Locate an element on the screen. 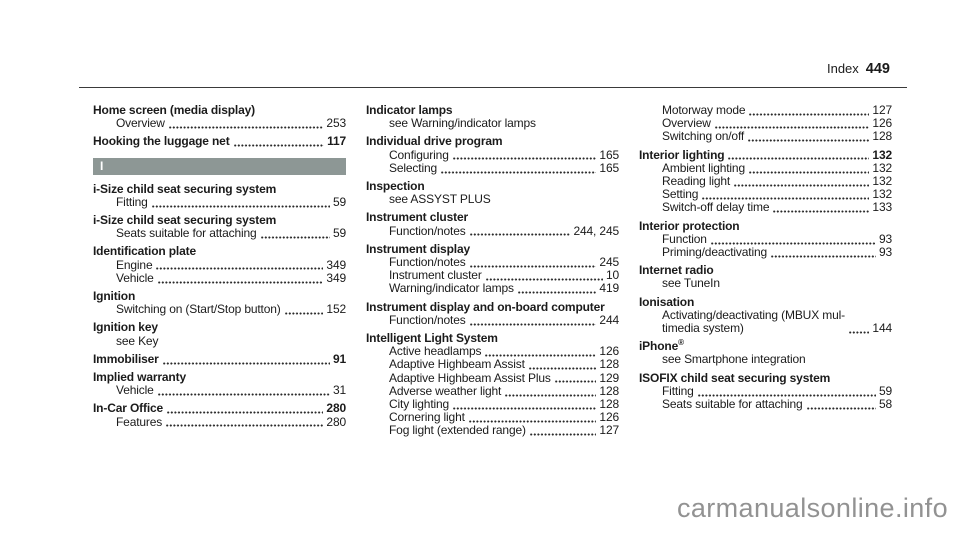 The height and width of the screenshot is (533, 960). entry-subitem: Cornering light 126 is located at coordinates (492, 417).